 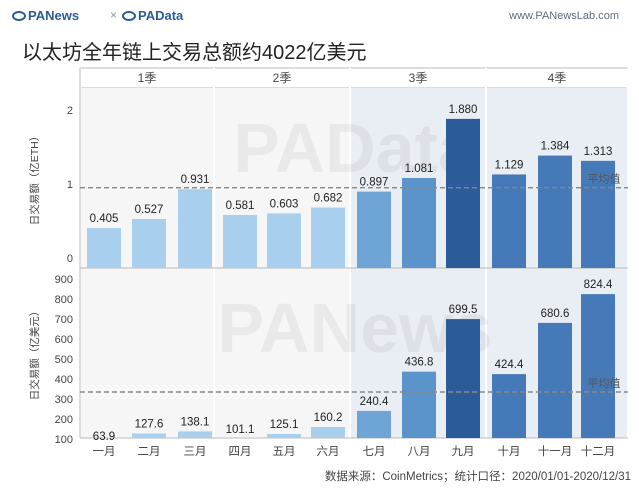 What do you see at coordinates (149, 210) in the screenshot?
I see `bar-value-label: 0.527` at bounding box center [149, 210].